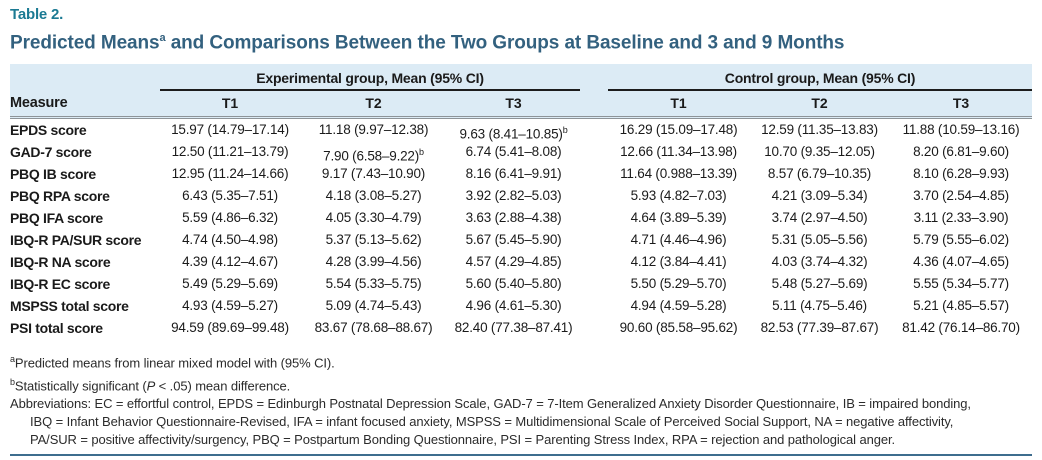 This screenshot has height=460, width=1042. Describe the element at coordinates (961, 103) in the screenshot. I see `ctrl-t3-header: T3` at that location.